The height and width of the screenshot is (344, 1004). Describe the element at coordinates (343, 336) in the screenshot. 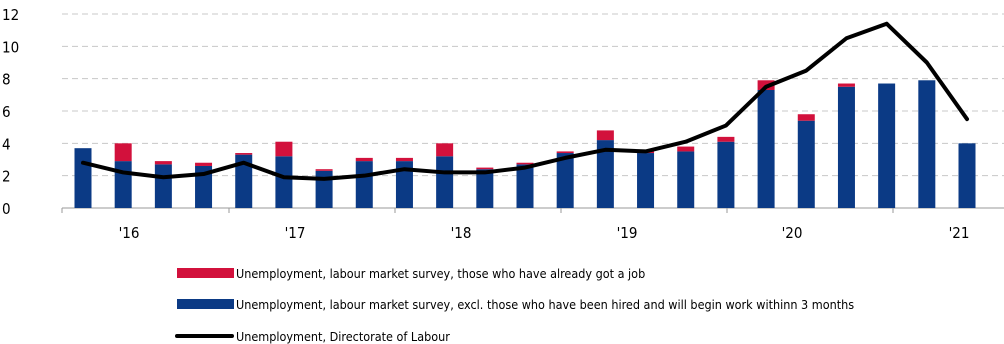

I see `legend-label: Unemployment, Directorate of Labour` at that location.